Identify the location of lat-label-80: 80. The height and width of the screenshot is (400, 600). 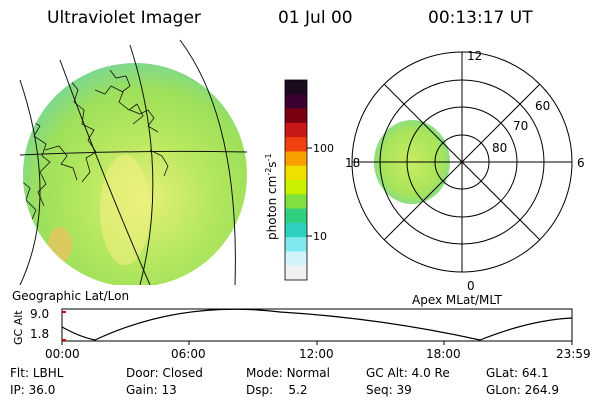
(499, 148).